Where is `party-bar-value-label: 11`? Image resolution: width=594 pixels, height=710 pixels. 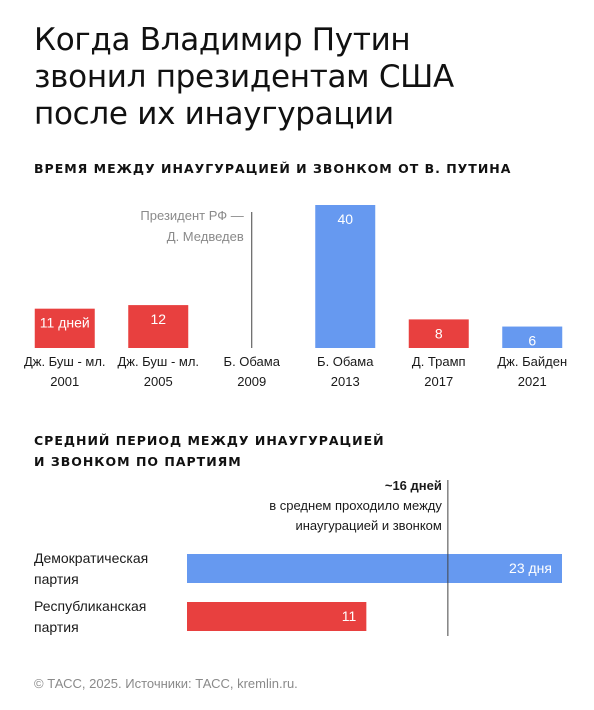
party-bar-value-label: 11 is located at coordinates (349, 616).